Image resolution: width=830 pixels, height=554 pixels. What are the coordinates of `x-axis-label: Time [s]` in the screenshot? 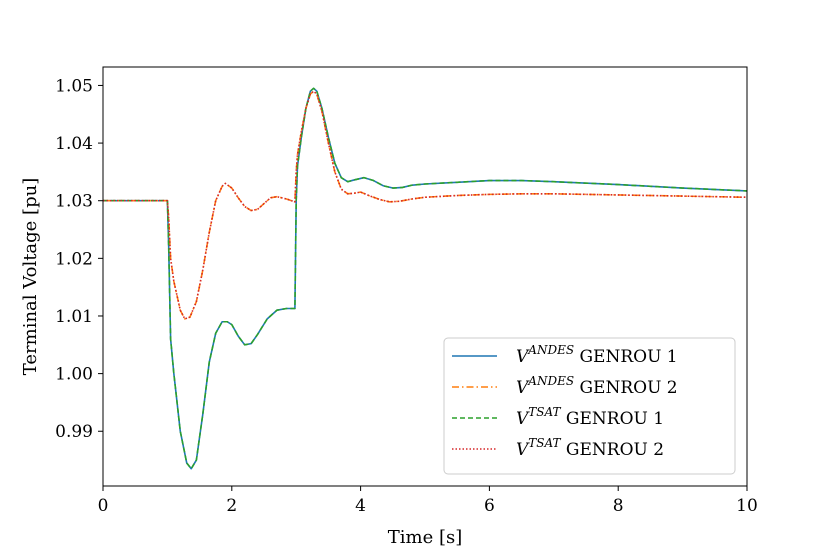 It's located at (425, 537).